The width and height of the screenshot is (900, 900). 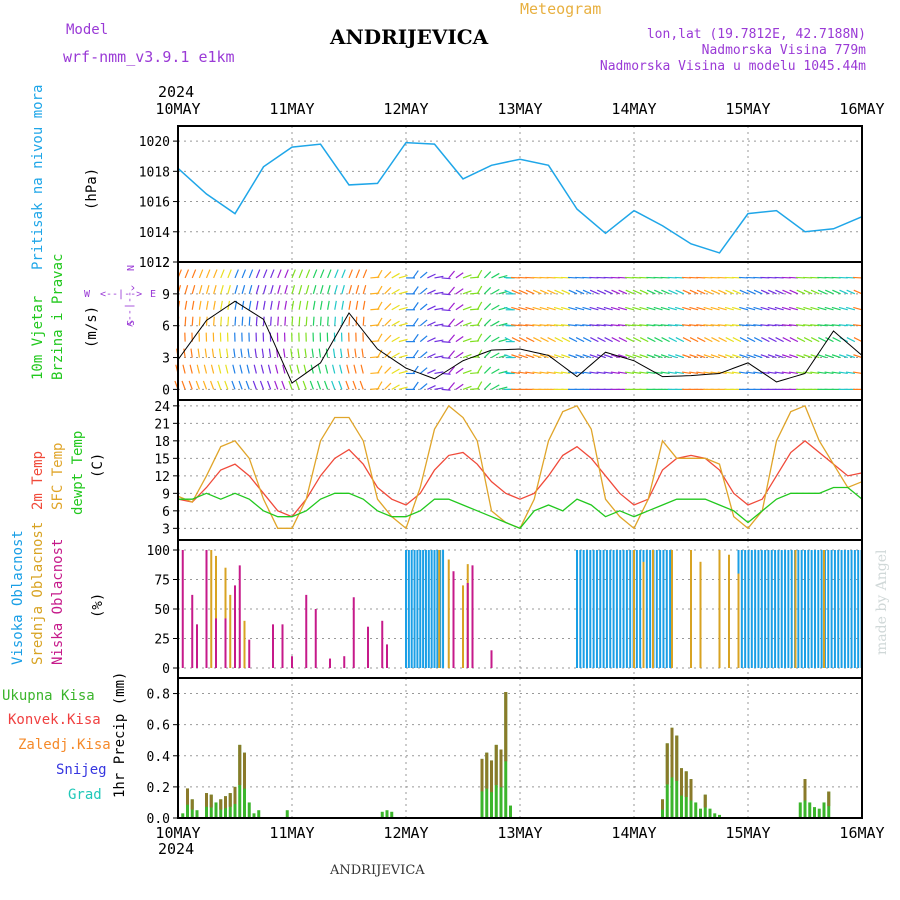 What do you see at coordinates (158, 819) in the screenshot?
I see `precip-ytick-label: 0.0` at bounding box center [158, 819].